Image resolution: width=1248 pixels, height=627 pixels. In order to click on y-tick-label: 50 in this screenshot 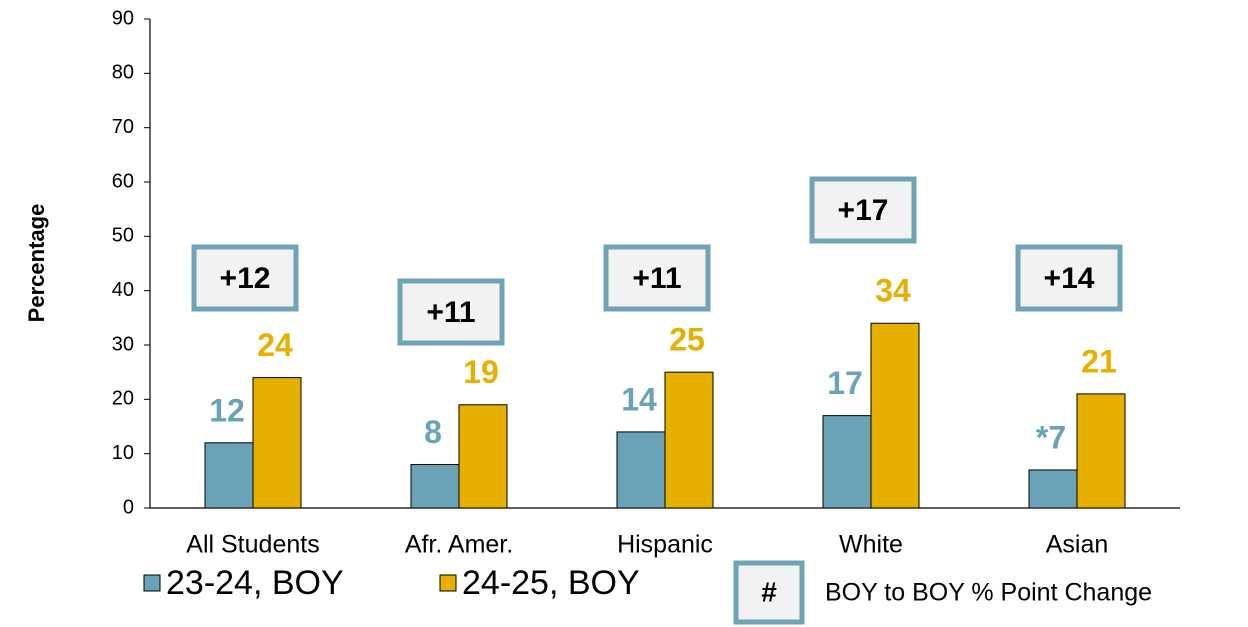, I will do `click(123, 236)`.